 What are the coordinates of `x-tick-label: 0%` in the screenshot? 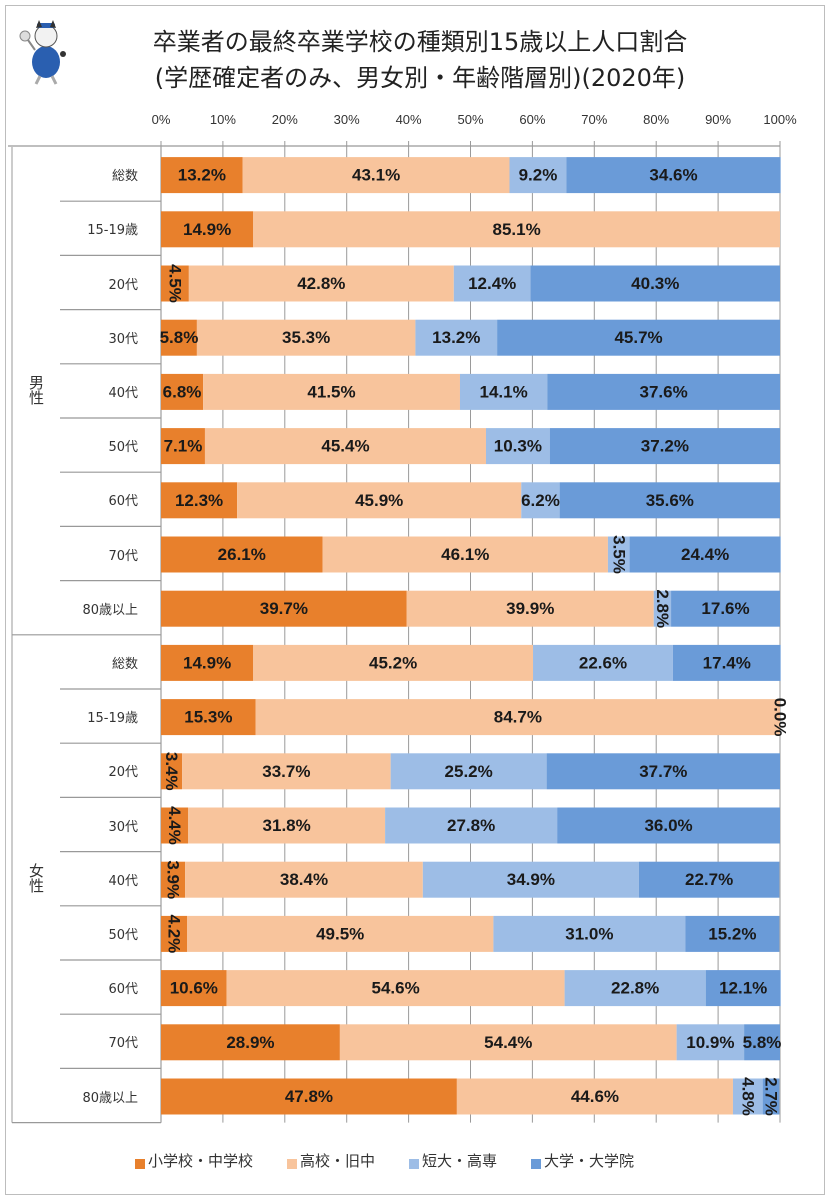 It's located at (161, 119).